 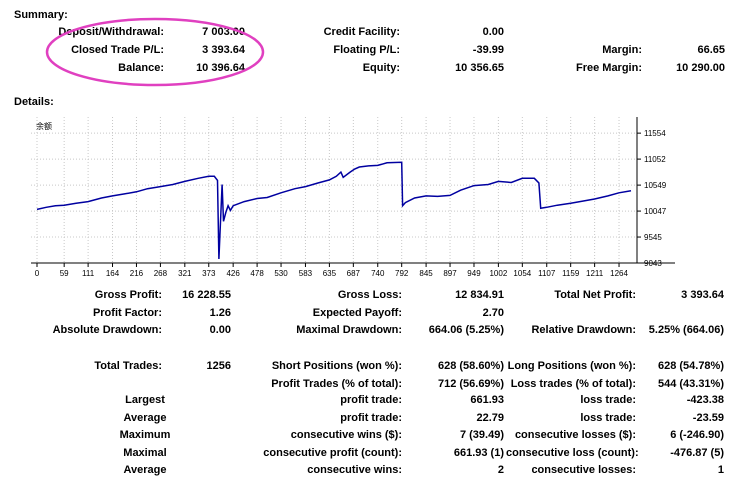 I want to click on x-tick-label: 268, so click(x=161, y=273).